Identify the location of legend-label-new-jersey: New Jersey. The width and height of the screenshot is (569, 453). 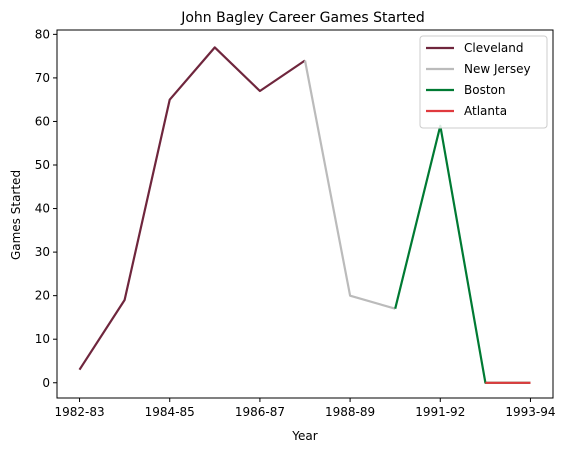
(497, 69).